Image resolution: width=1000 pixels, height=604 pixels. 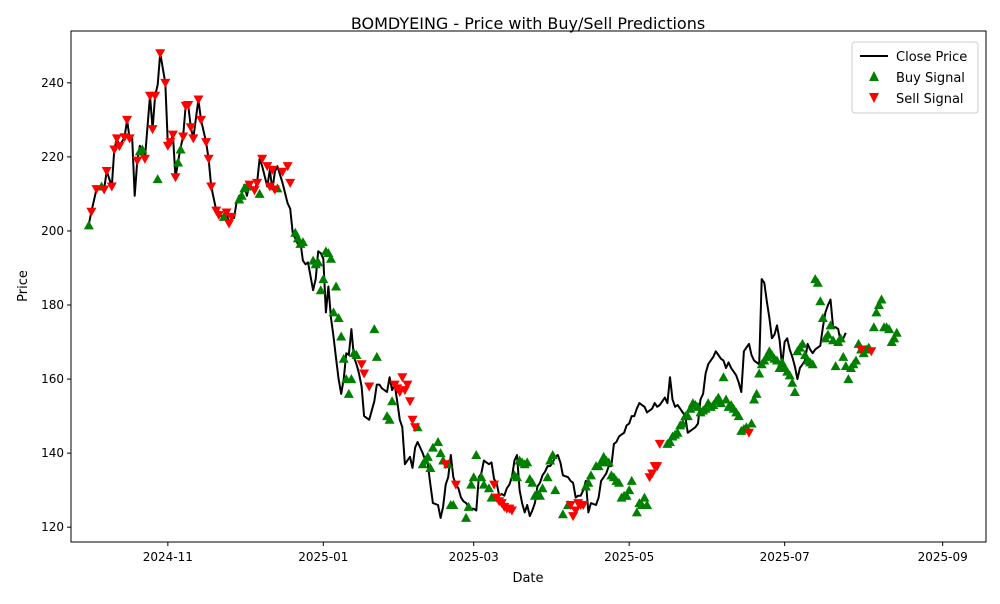 I want to click on y-axis-label: Price, so click(x=23, y=286).